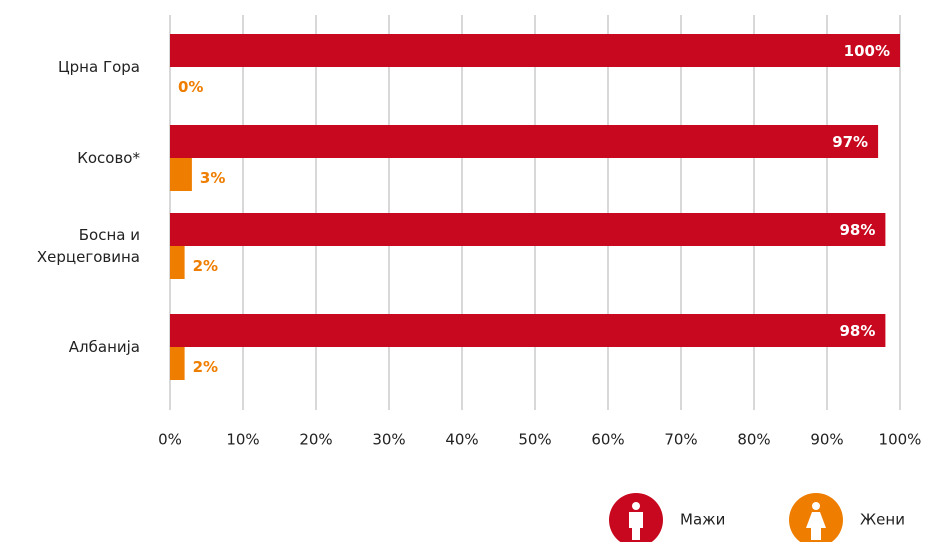 This screenshot has height=542, width=929. What do you see at coordinates (847, 517) in the screenshot?
I see `legend-item: Жени` at bounding box center [847, 517].